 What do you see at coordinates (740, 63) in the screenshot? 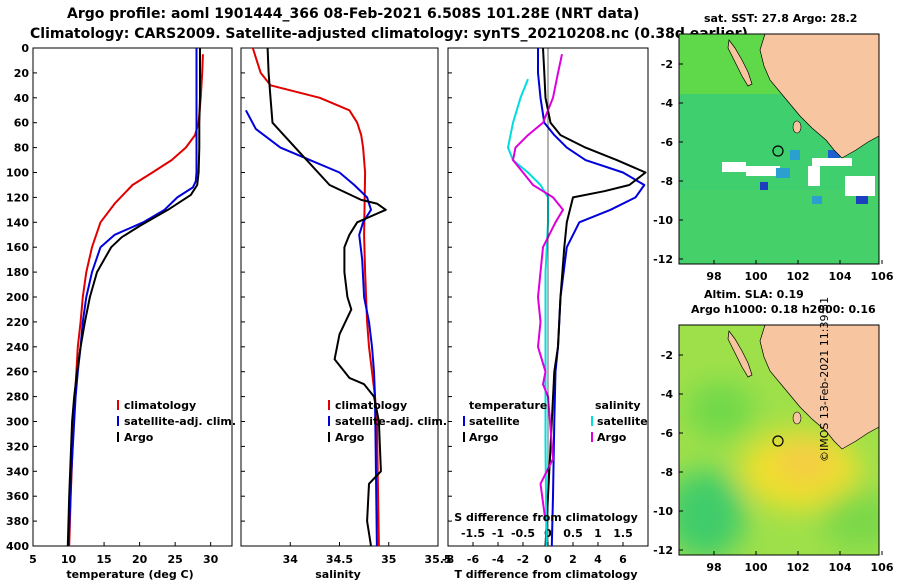
I see `sst-land-island` at bounding box center [740, 63].